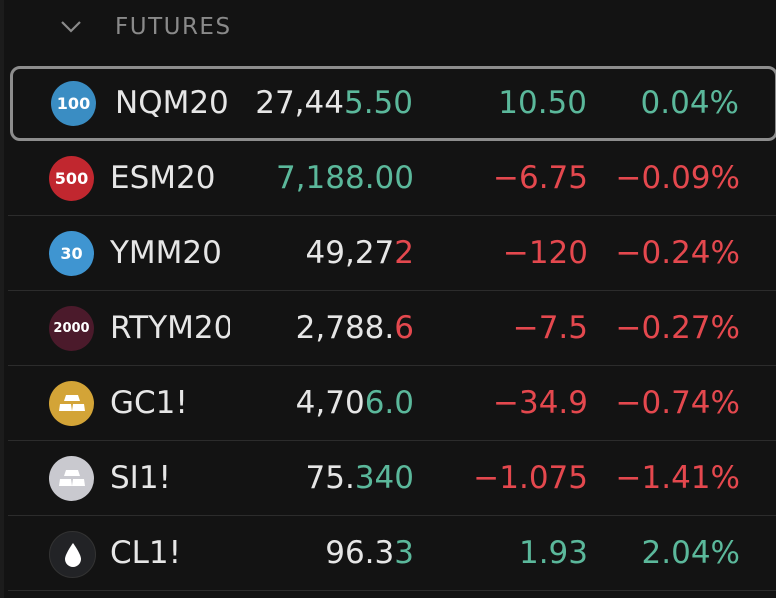 This screenshot has height=598, width=776. I want to click on price-main: 4,70, so click(330, 403).